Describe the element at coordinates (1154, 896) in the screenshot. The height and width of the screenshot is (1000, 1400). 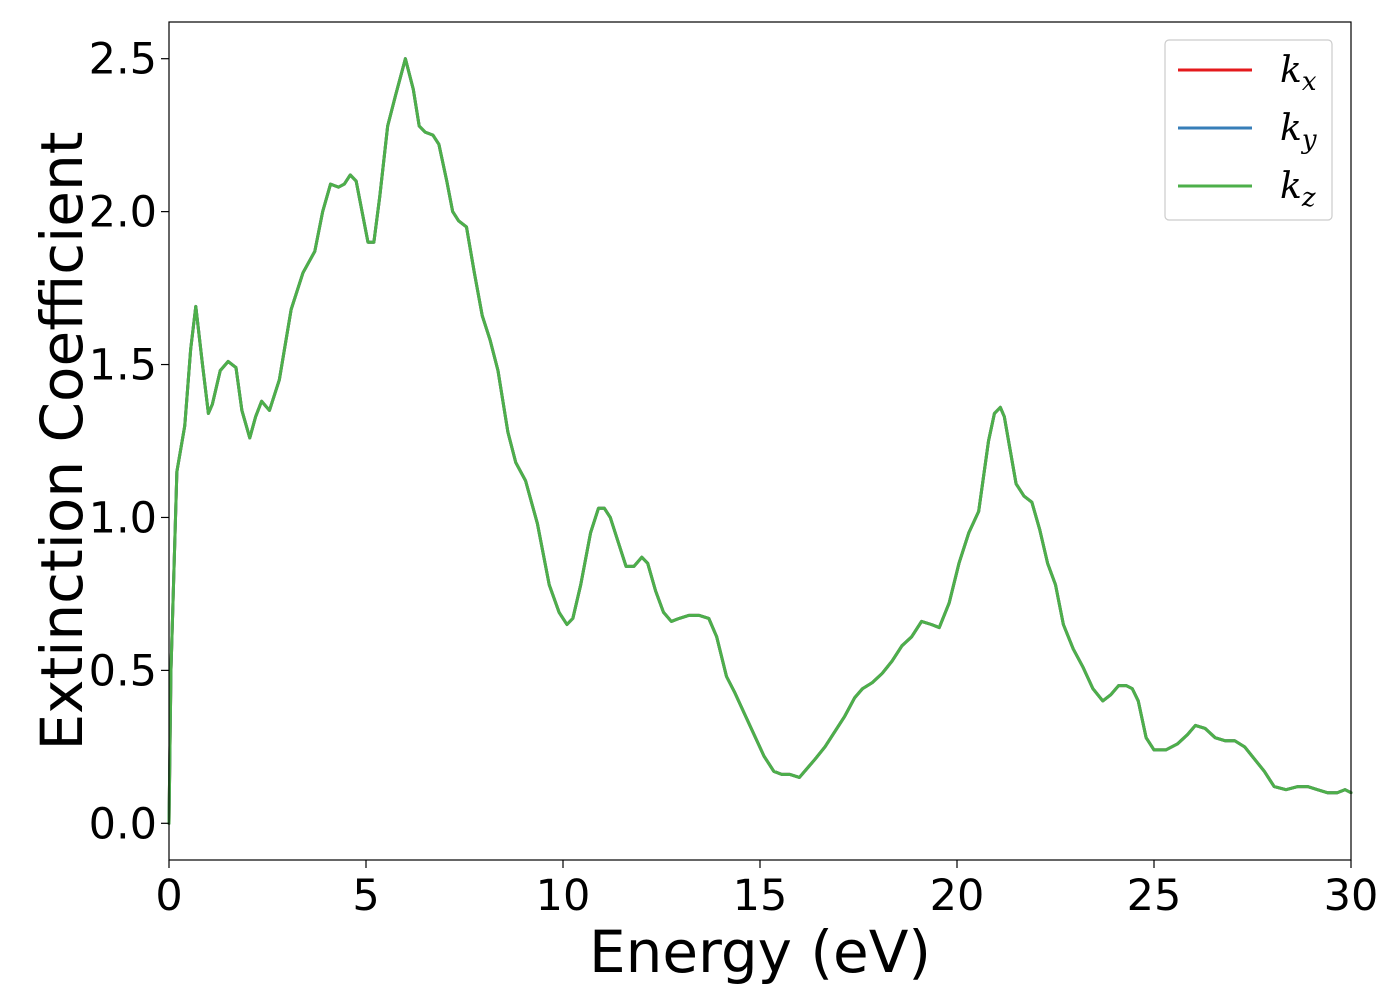
I see `x-tick-label: 25` at that location.